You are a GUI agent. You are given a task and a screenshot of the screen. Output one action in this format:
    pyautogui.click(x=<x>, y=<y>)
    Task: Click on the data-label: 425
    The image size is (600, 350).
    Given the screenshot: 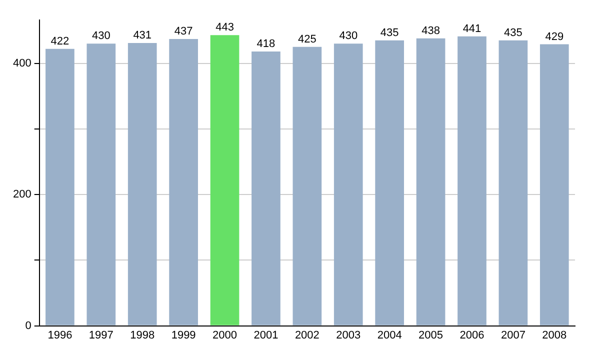 What is the action you would take?
    pyautogui.click(x=307, y=39)
    